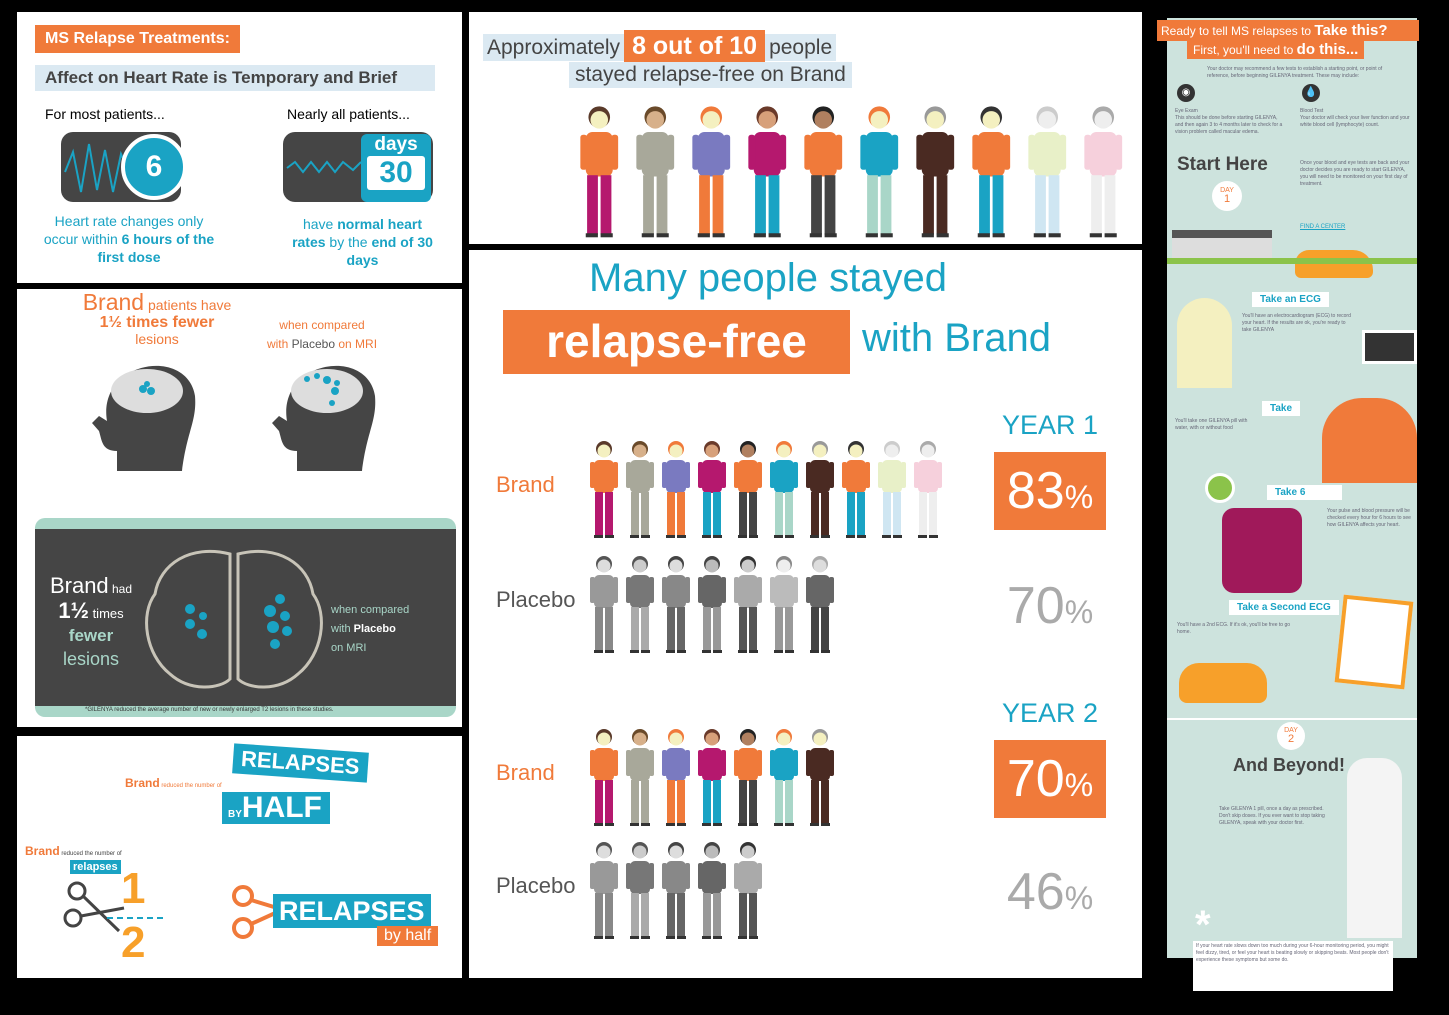 Image resolution: width=1449 pixels, height=1015 pixels. What do you see at coordinates (1186, 93) in the screenshot?
I see `eye-icon: ◉` at bounding box center [1186, 93].